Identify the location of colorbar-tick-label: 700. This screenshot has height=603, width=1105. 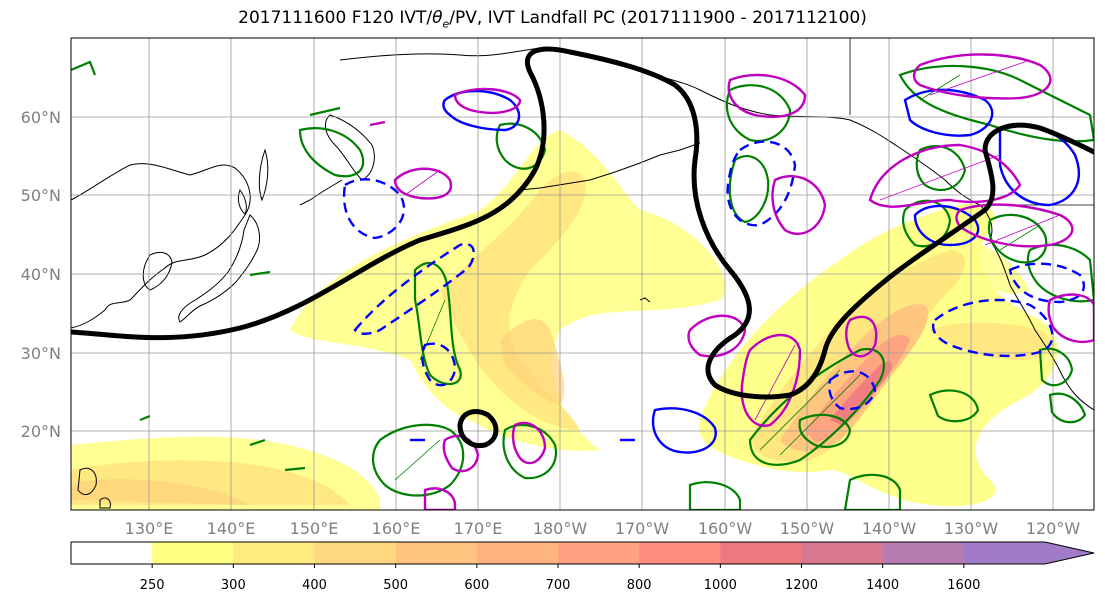
(558, 585).